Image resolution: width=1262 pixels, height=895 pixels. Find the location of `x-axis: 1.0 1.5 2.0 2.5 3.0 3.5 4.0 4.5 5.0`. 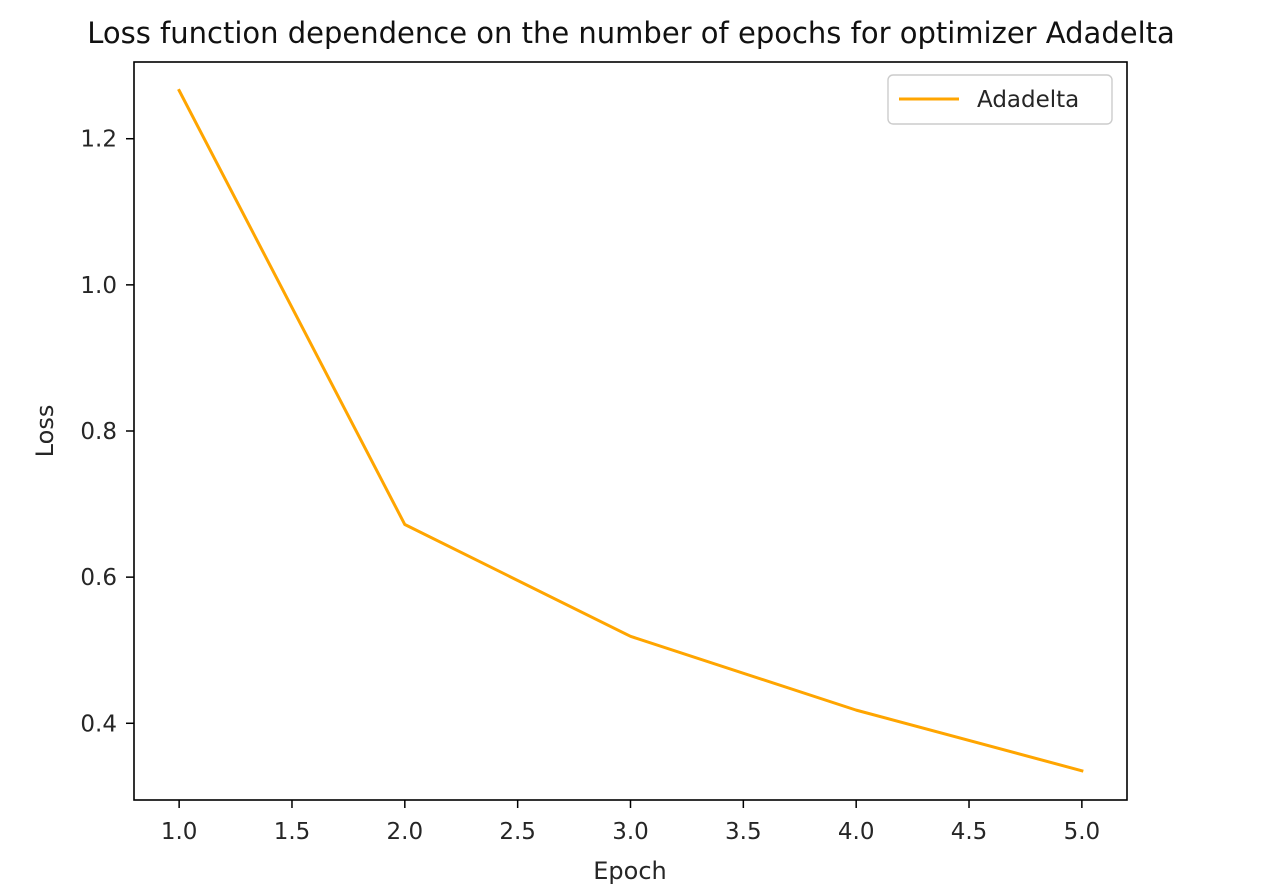

x-axis: 1.0 1.5 2.0 2.5 3.0 3.5 4.0 4.5 5.0 is located at coordinates (630, 822).